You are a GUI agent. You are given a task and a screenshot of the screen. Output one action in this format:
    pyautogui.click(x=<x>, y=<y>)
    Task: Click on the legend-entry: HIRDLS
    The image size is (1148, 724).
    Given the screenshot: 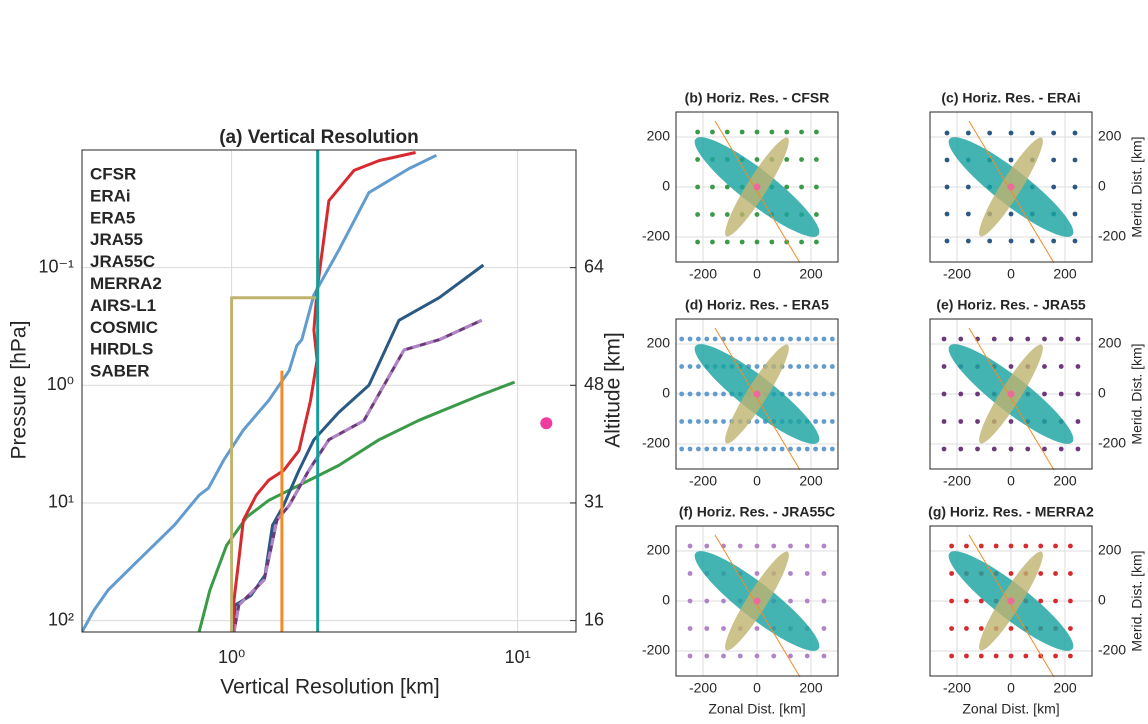 What is the action you would take?
    pyautogui.click(x=121, y=349)
    